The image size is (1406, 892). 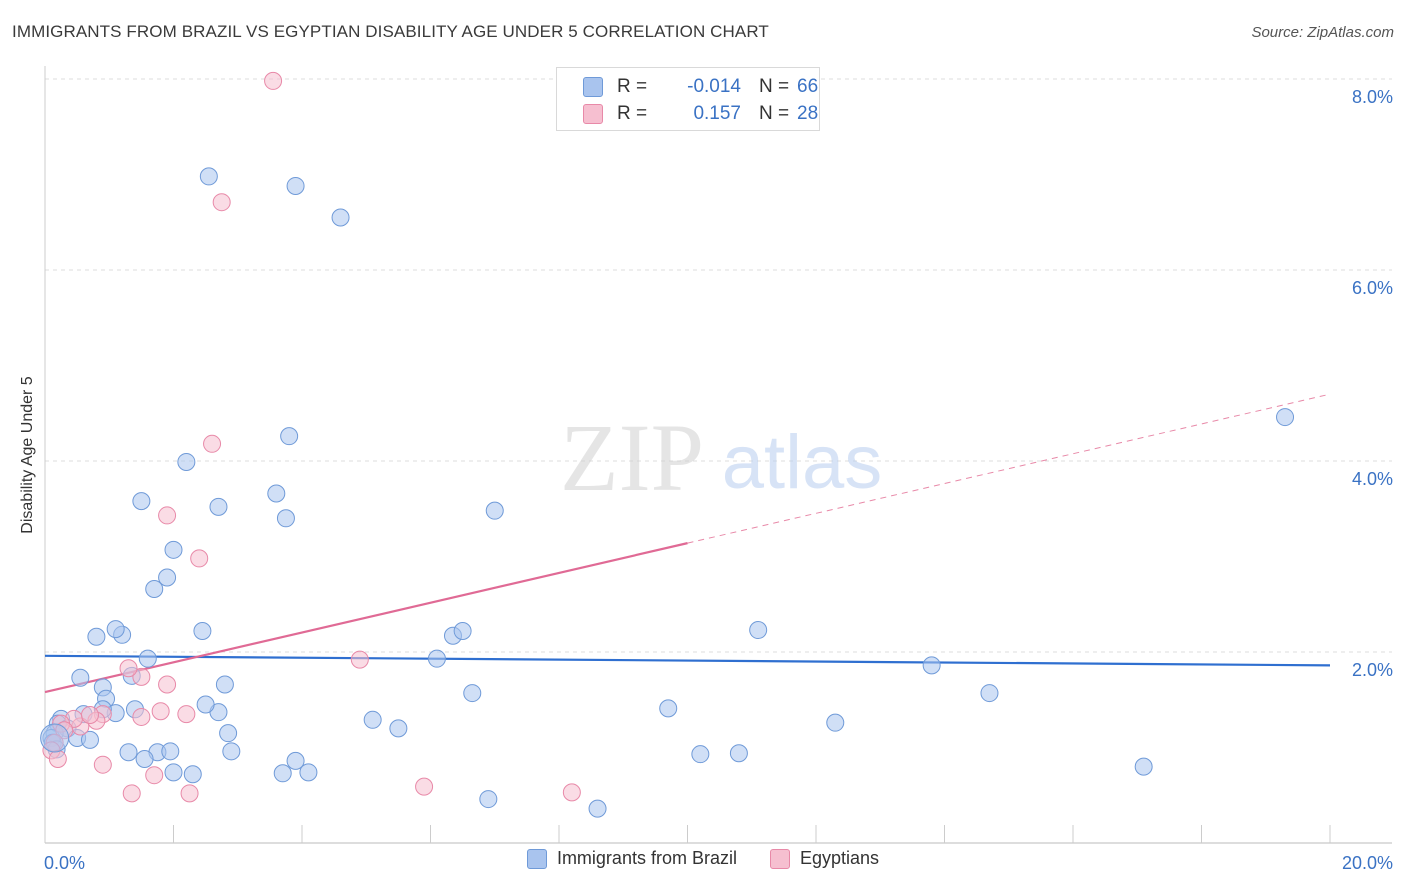 I want to click on legend-item-brazil: Immigrants from Brazil, so click(x=631, y=858).